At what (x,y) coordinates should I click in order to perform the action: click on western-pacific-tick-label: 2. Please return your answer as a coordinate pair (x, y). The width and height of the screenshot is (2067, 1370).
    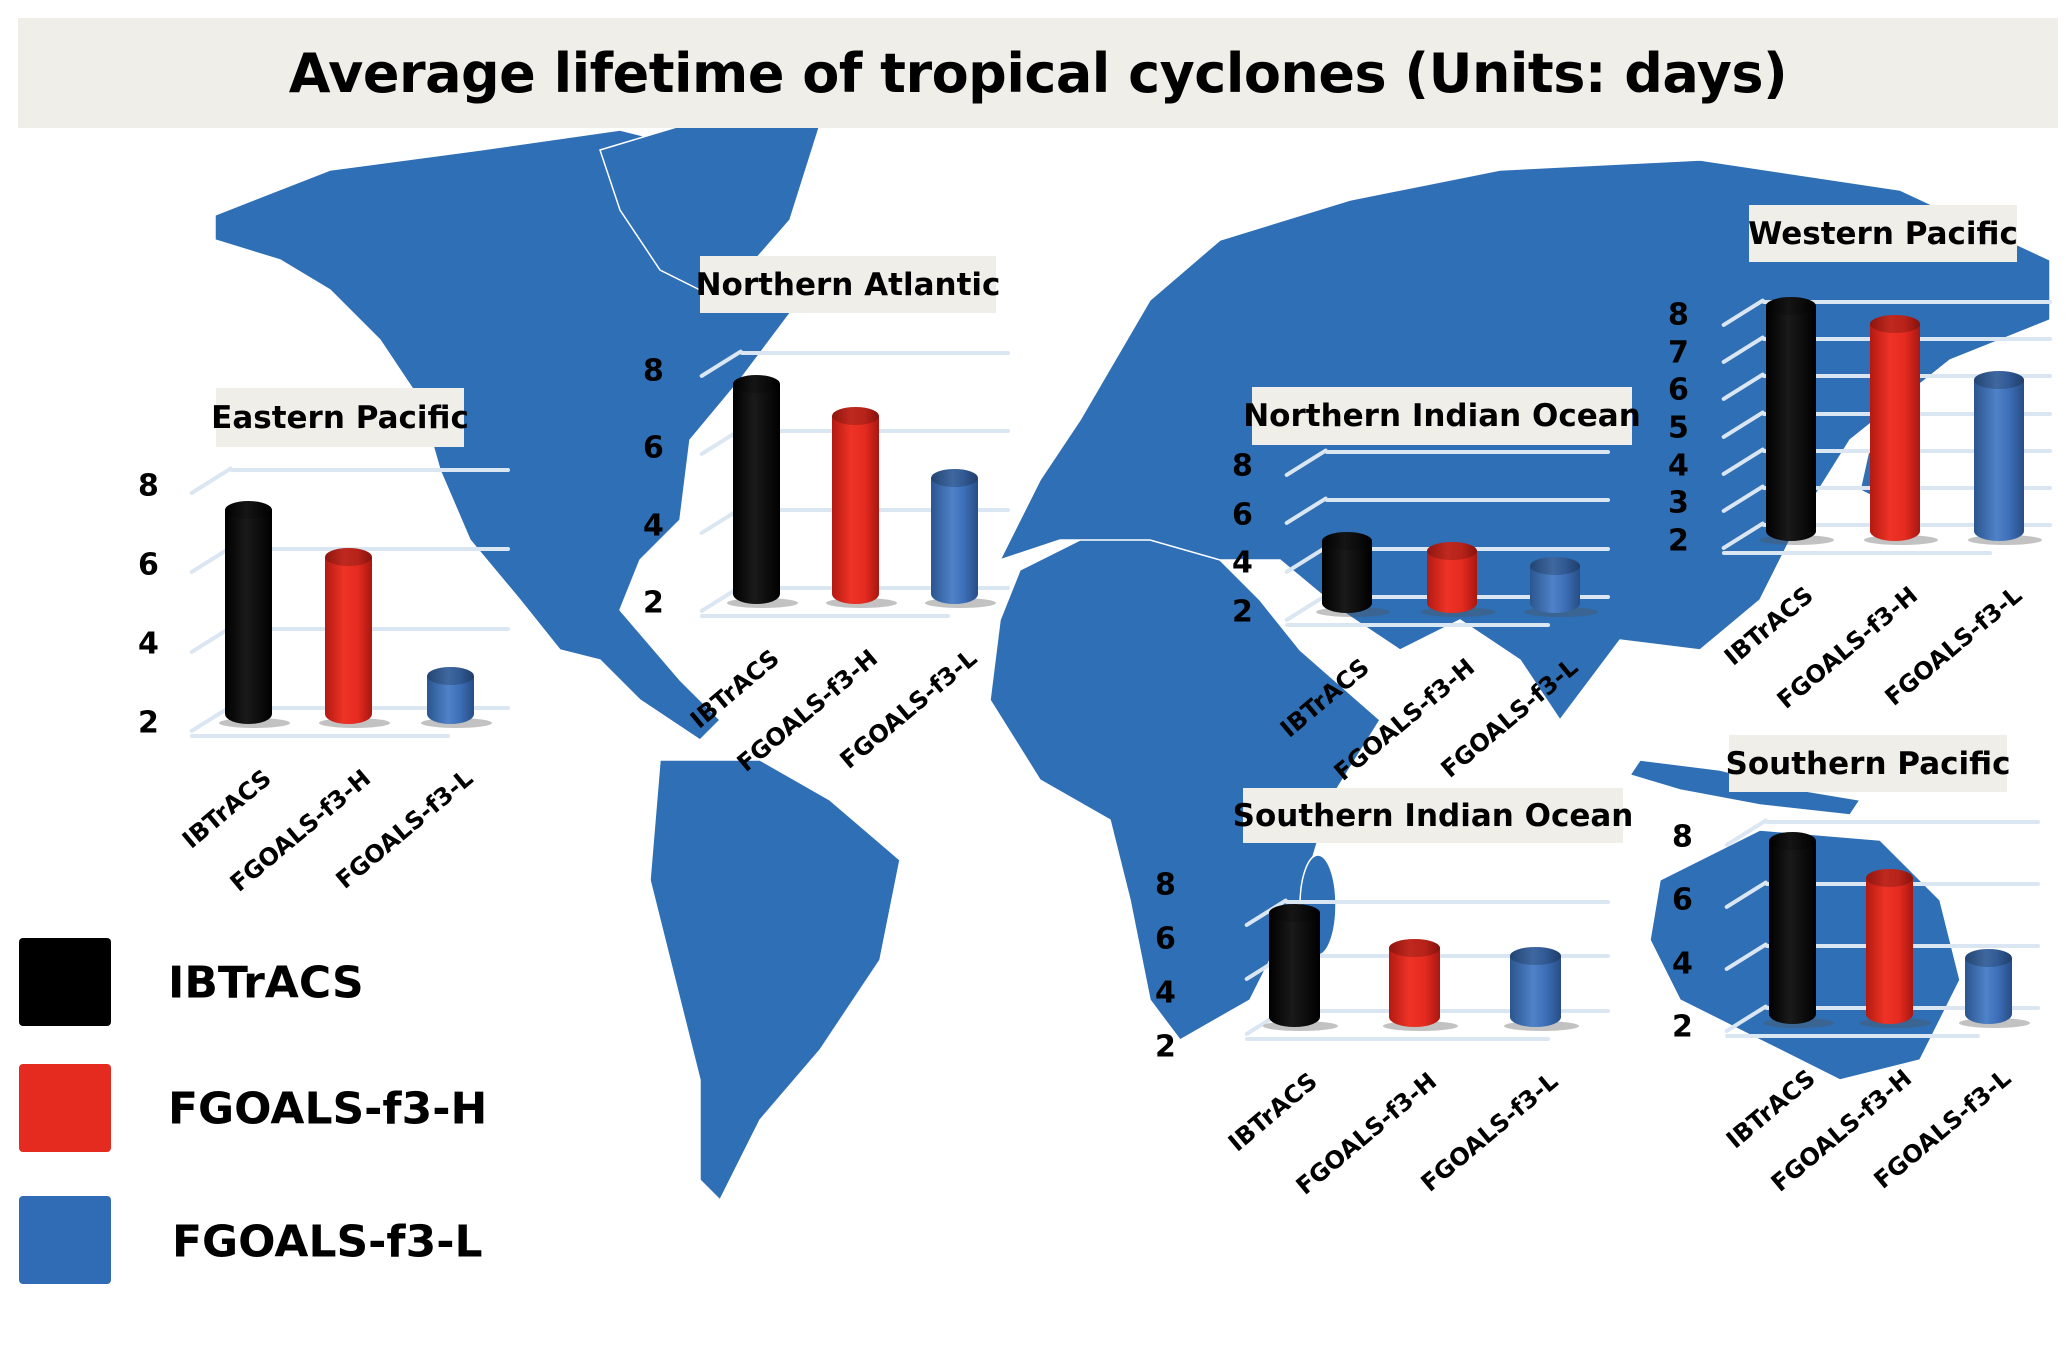
    Looking at the image, I should click on (1678, 541).